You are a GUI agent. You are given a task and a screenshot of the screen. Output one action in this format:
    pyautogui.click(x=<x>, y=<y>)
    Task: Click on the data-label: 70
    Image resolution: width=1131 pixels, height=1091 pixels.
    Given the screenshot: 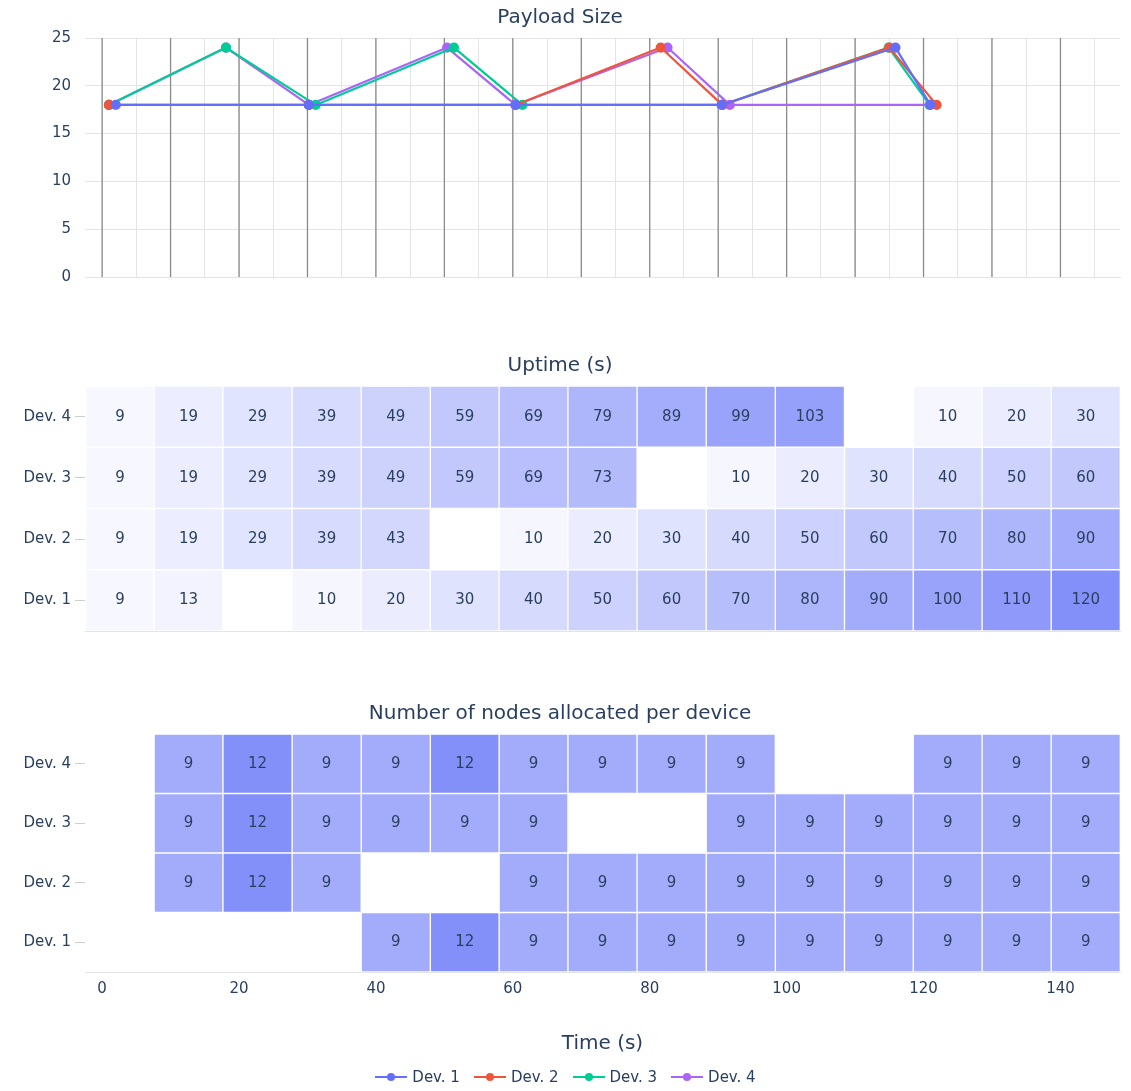 What is the action you would take?
    pyautogui.click(x=741, y=599)
    